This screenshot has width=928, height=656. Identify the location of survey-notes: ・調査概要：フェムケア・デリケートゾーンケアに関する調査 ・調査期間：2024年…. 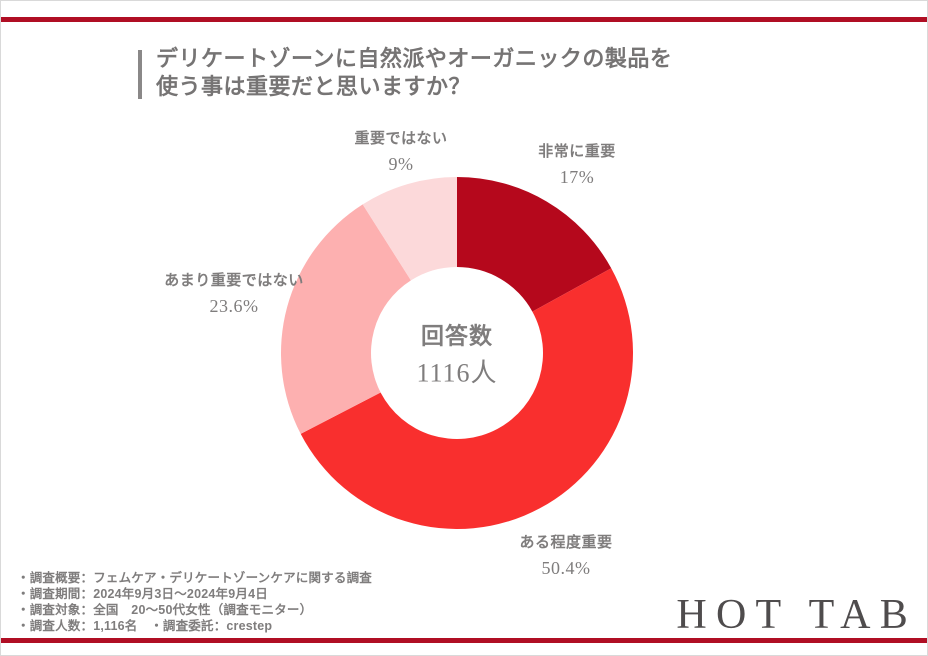
(194, 602).